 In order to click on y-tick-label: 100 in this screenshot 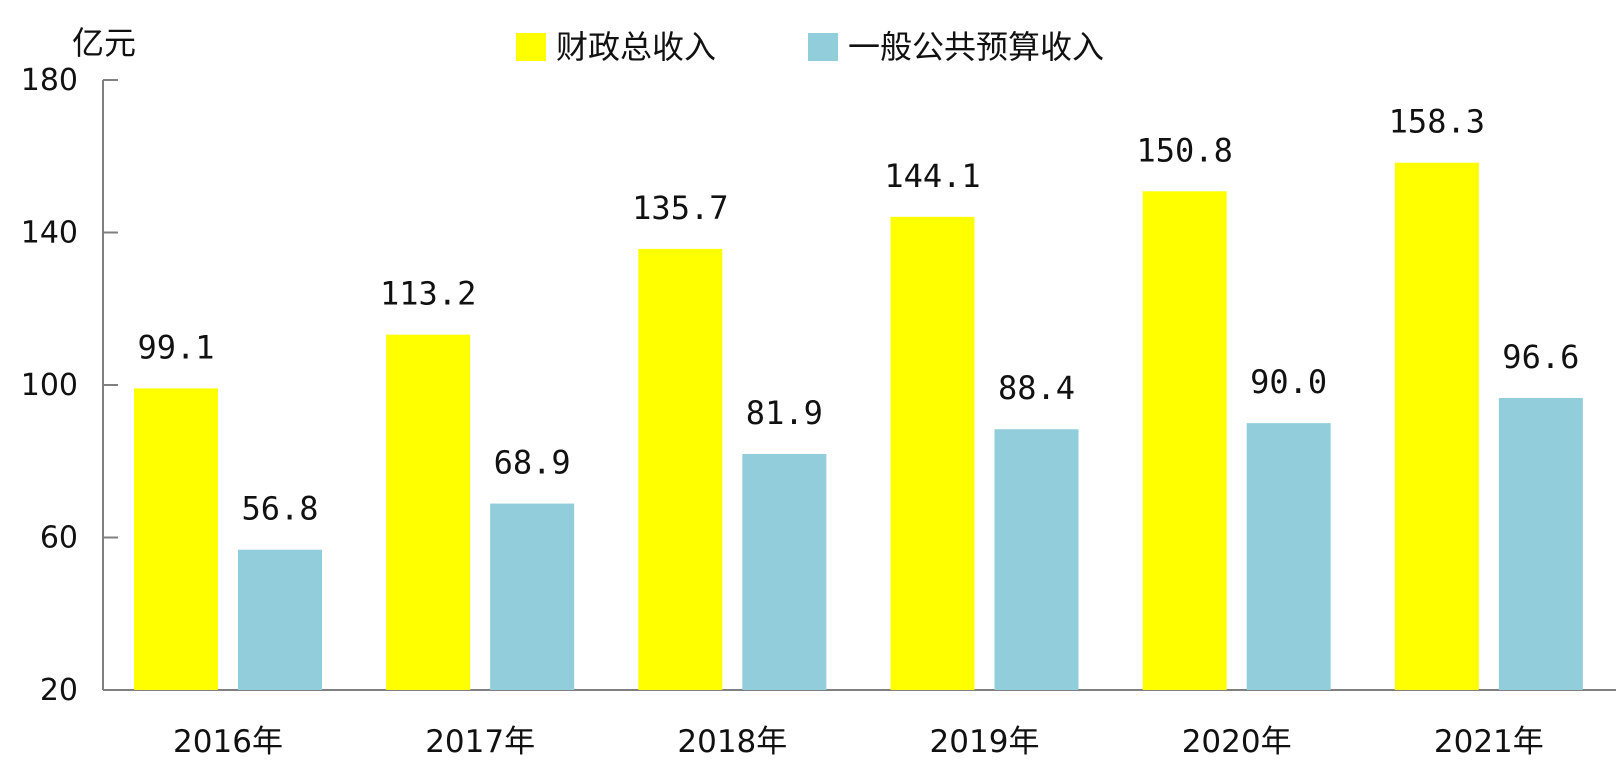, I will do `click(49, 385)`.